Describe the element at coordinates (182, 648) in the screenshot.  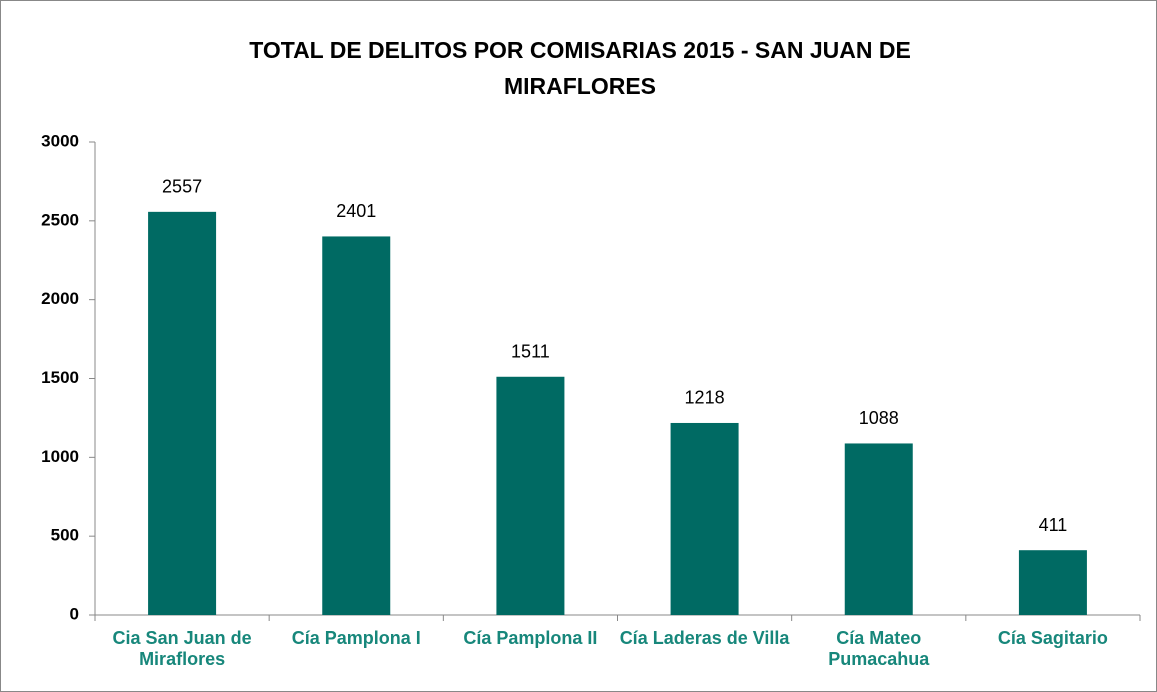
I see `x-tick-label: Cia San Juan de Miraflores` at that location.